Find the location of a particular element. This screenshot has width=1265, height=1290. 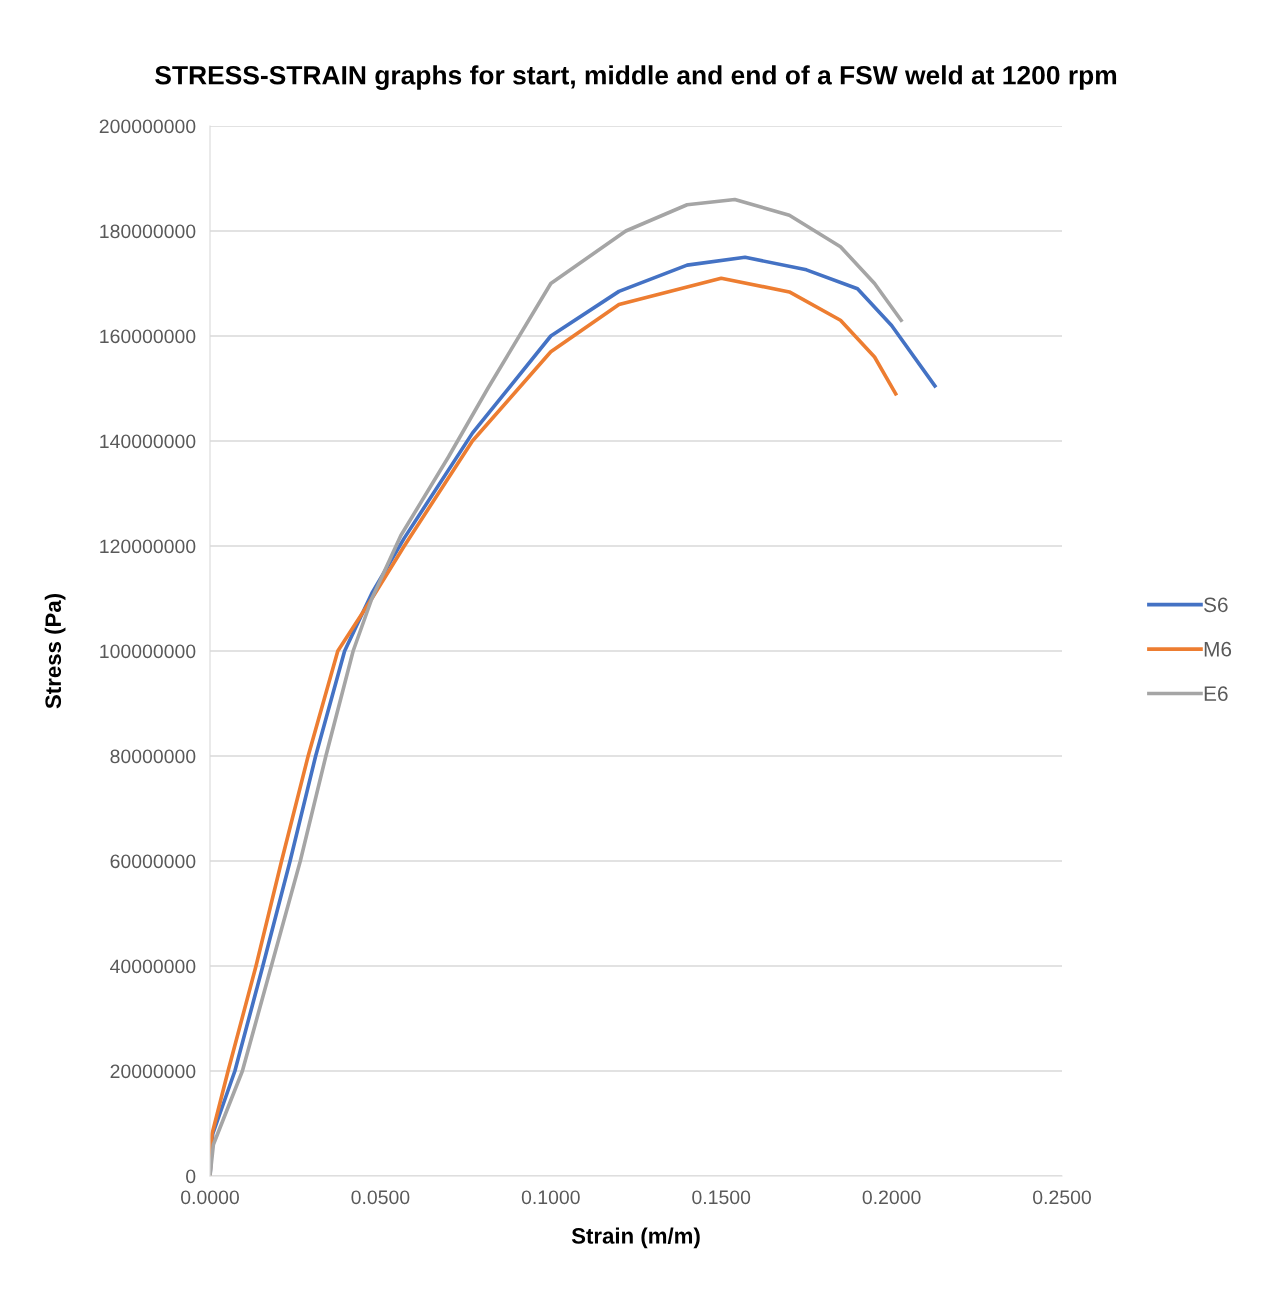

x-tick-label: 0.2000 is located at coordinates (891, 1197).